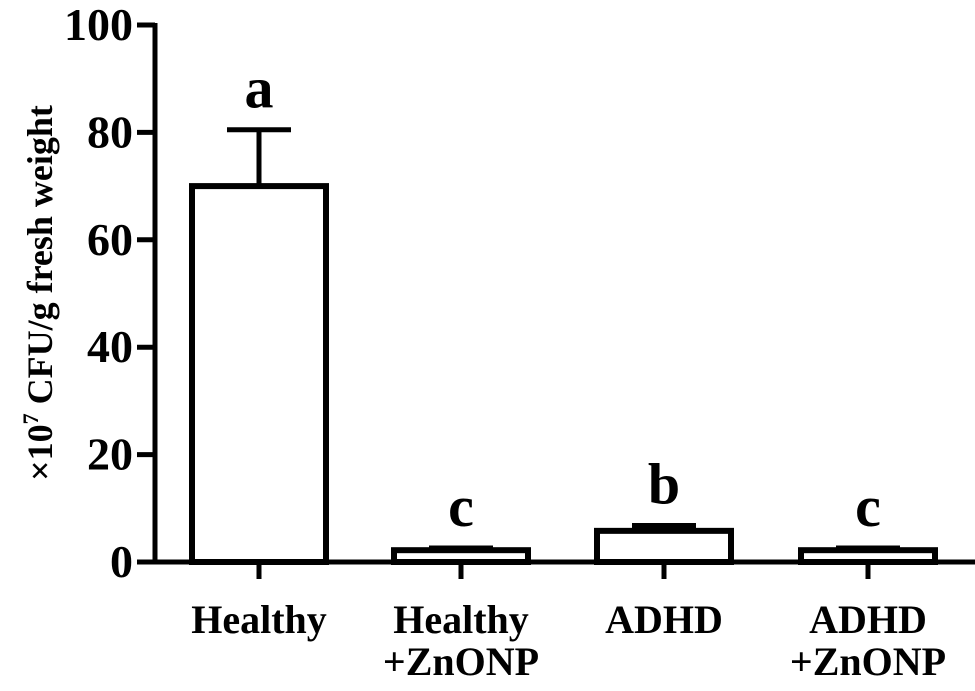  Describe the element at coordinates (110, 346) in the screenshot. I see `y-tick-label: 40` at that location.